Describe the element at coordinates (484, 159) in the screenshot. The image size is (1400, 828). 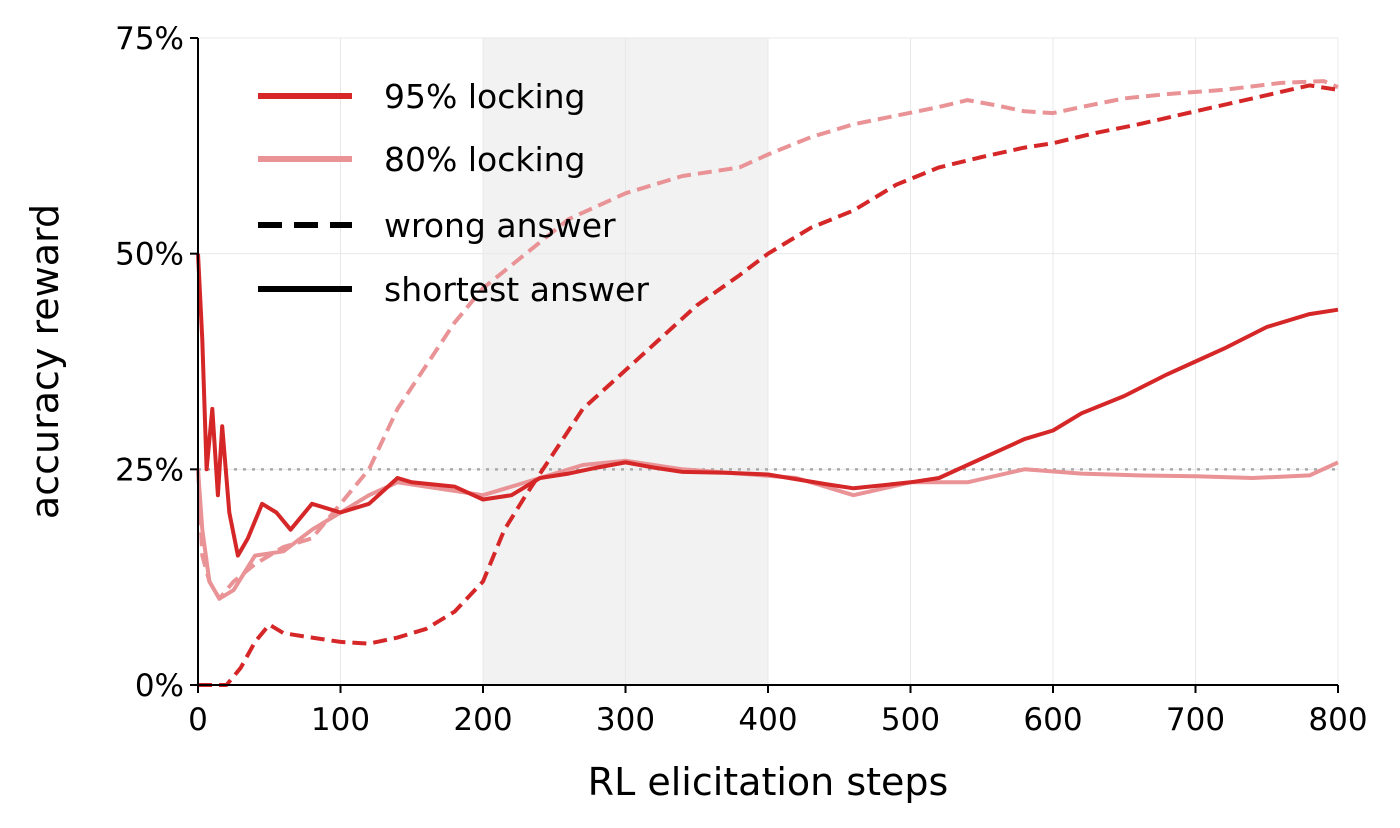
I see `legend-label: 80% locking` at that location.